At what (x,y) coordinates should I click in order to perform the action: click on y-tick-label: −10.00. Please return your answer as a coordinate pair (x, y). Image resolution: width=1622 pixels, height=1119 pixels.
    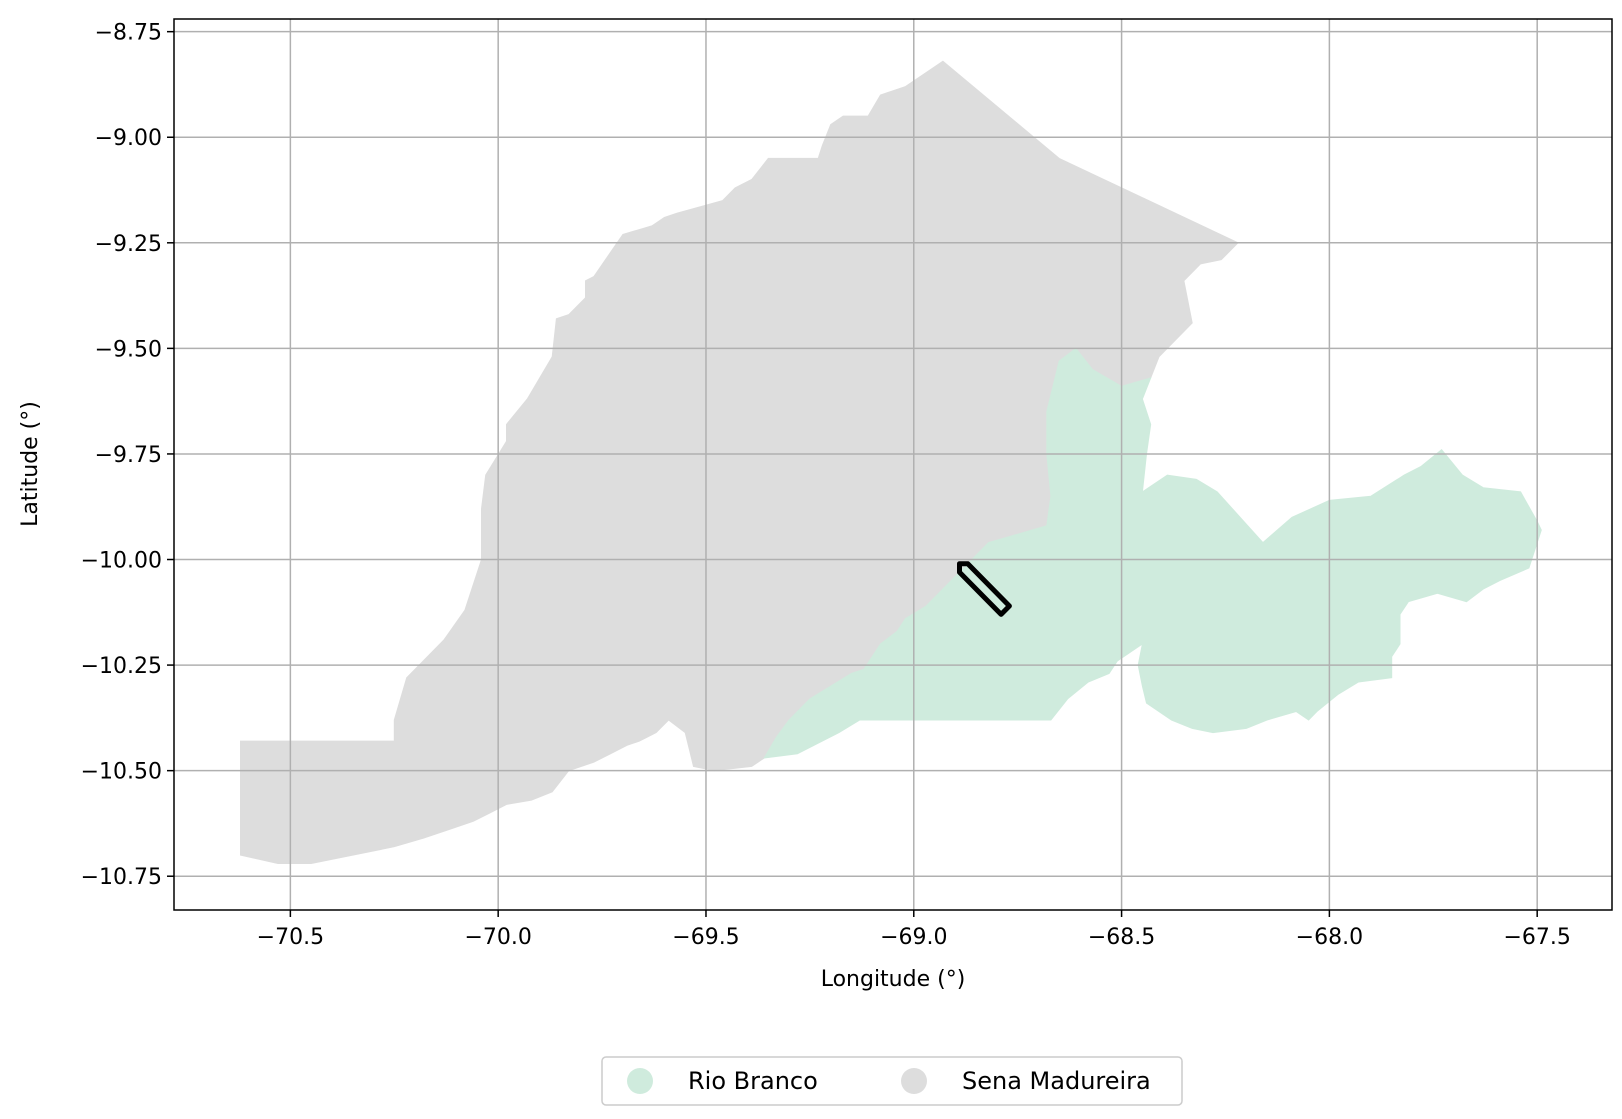
    Looking at the image, I should click on (121, 561).